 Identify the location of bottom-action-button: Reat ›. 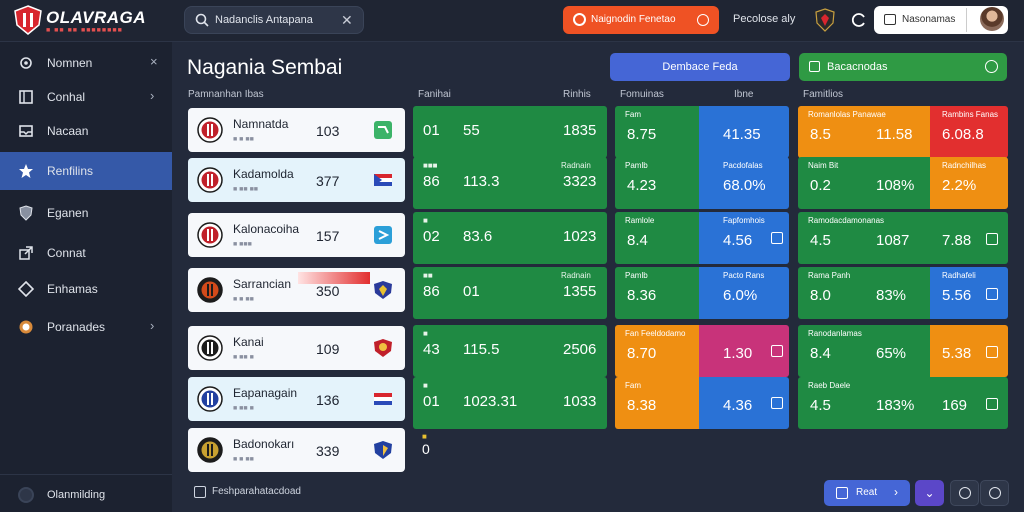
(867, 493).